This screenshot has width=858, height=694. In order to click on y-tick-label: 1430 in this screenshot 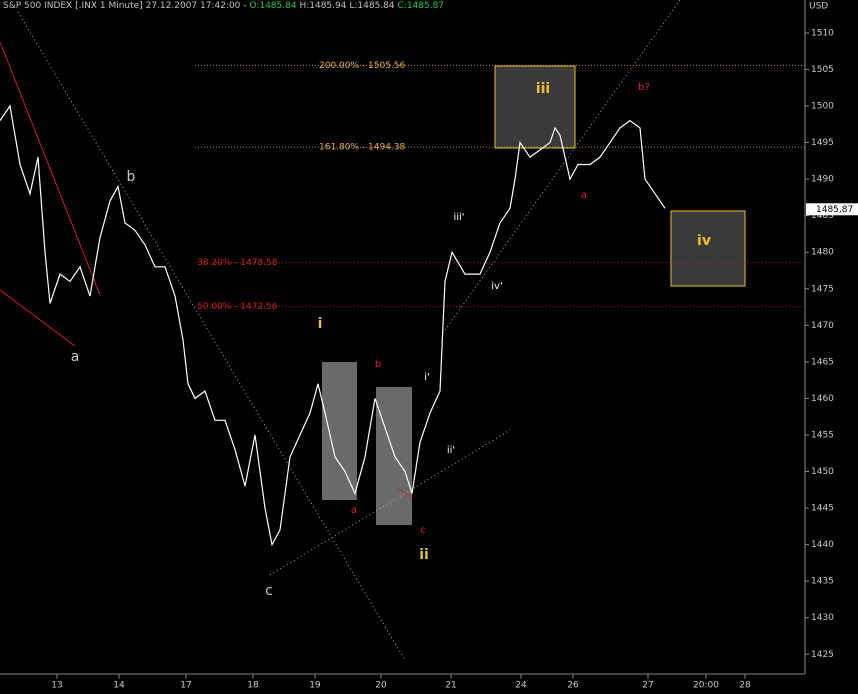, I will do `click(822, 618)`.